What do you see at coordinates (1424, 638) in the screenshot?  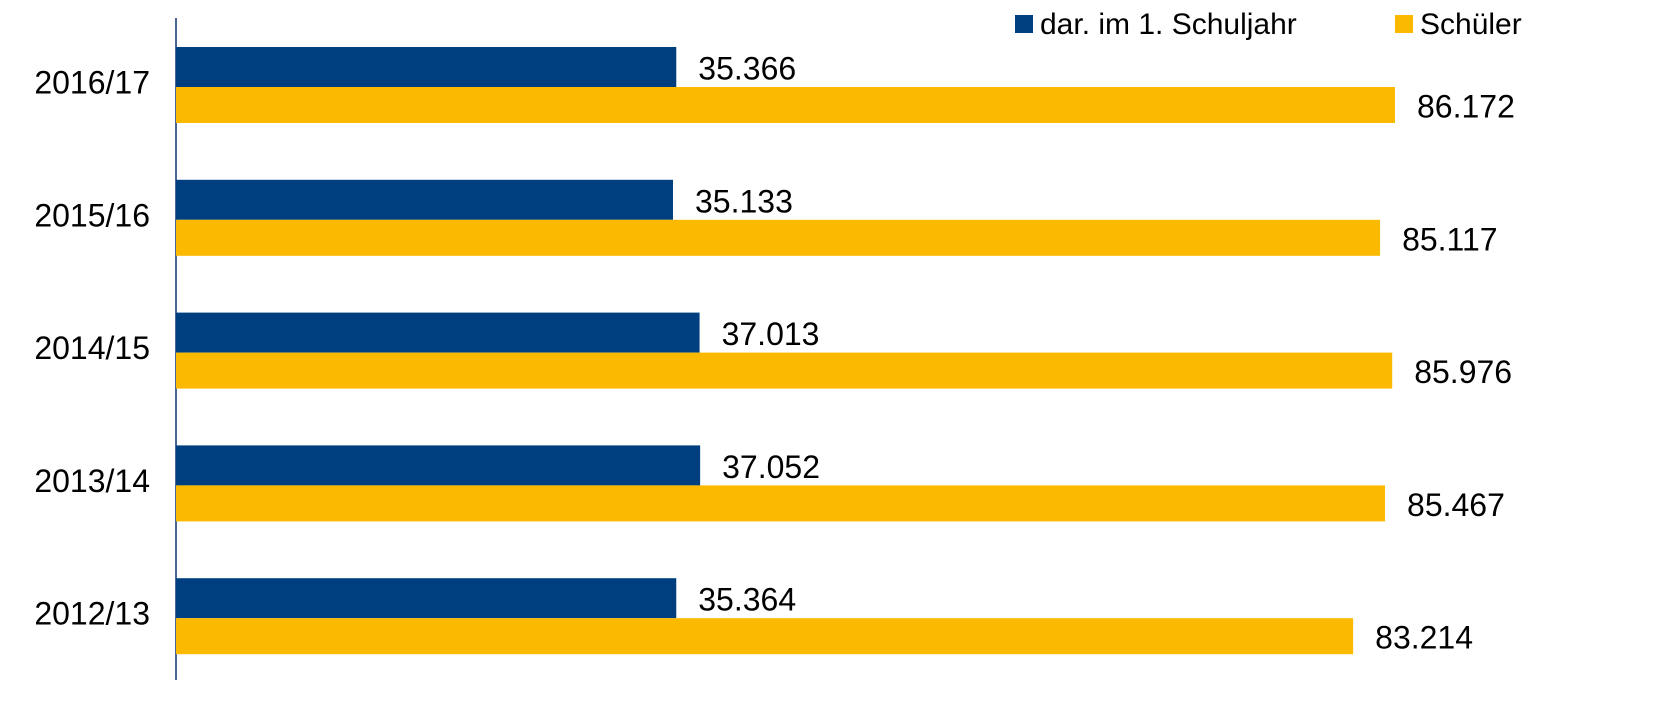 I see `value-label: 83.214` at bounding box center [1424, 638].